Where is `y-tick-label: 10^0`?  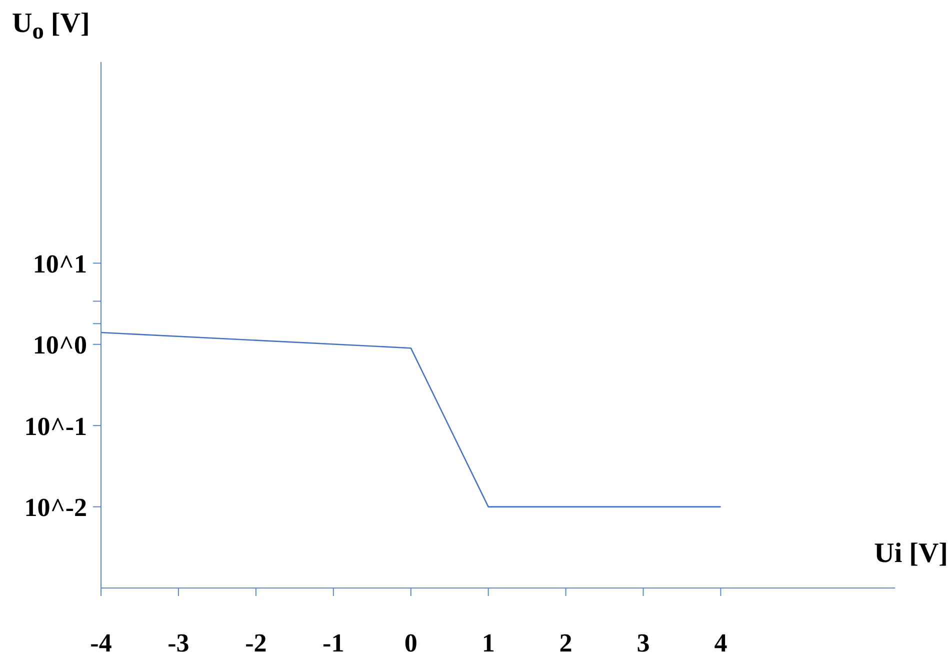 y-tick-label: 10^0 is located at coordinates (59, 345).